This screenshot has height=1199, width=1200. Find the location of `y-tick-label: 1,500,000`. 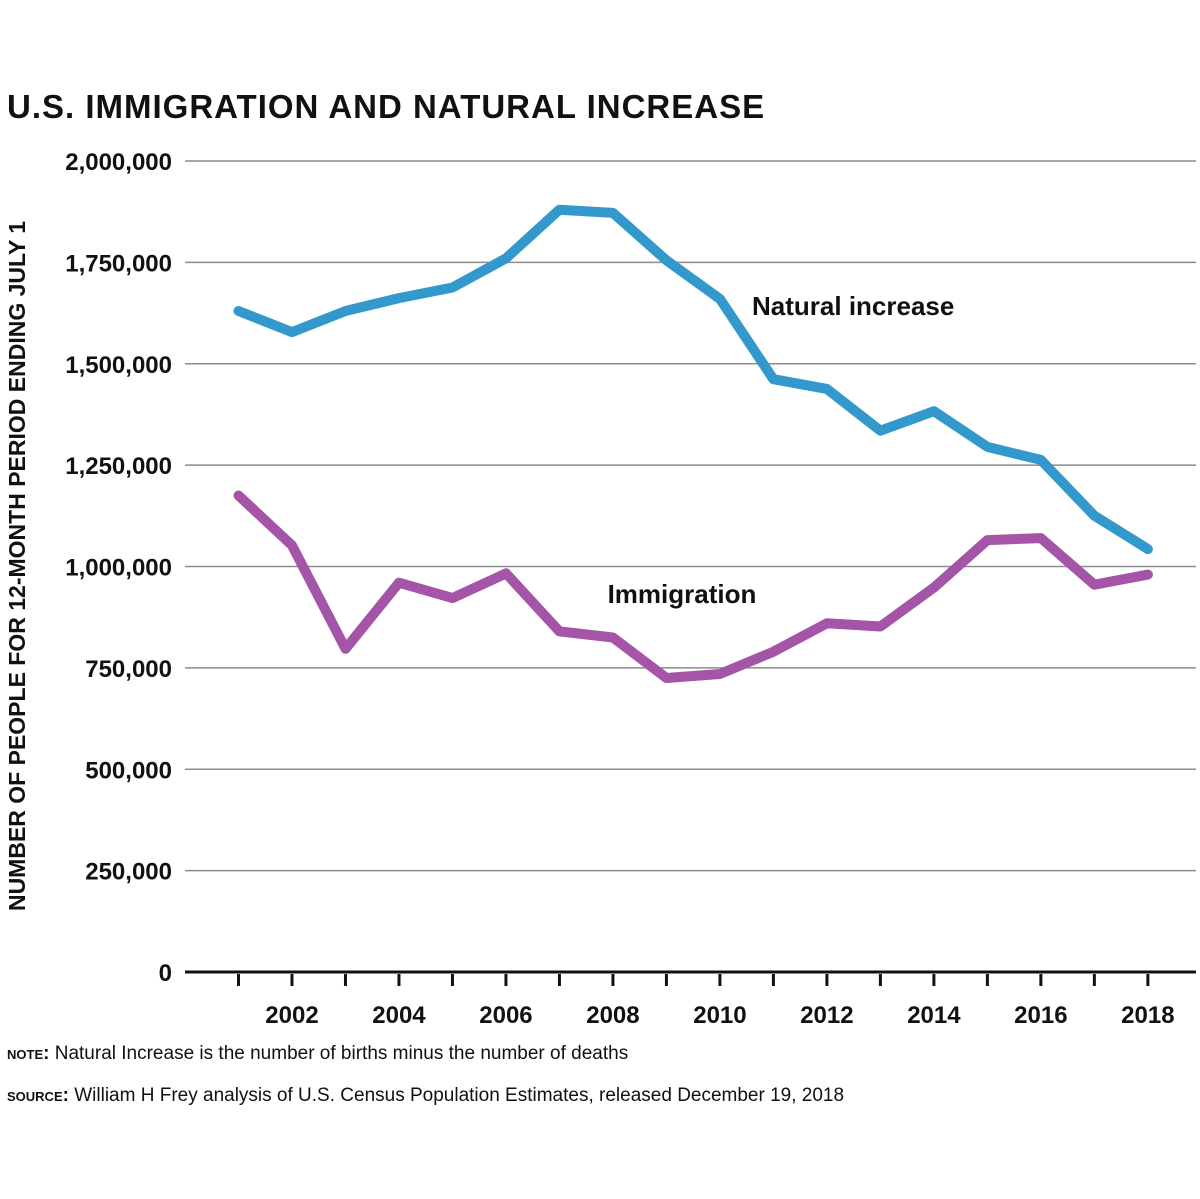

y-tick-label: 1,500,000 is located at coordinates (118, 365).